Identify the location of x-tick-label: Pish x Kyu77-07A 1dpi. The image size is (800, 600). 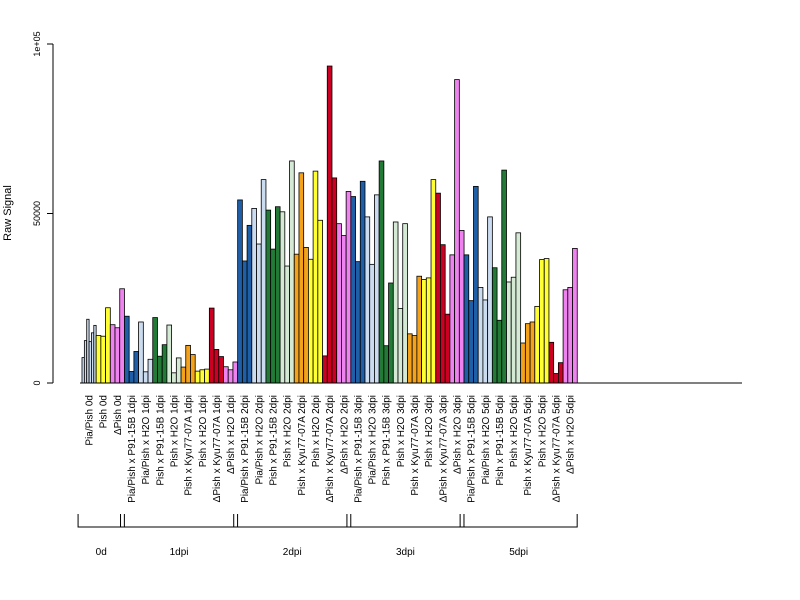
(189, 445).